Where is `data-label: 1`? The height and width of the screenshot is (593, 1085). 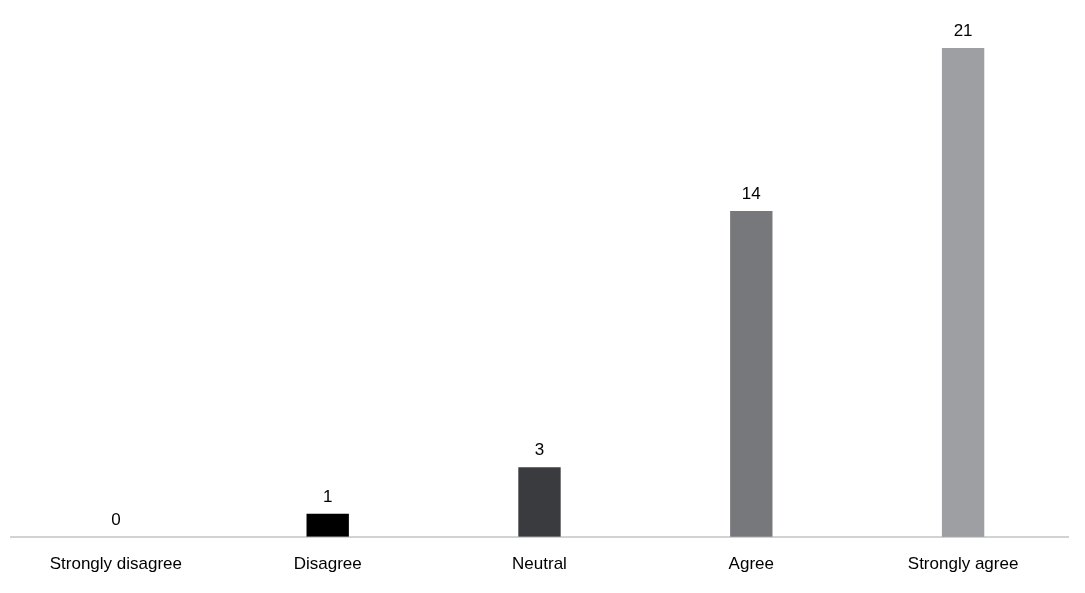
data-label: 1 is located at coordinates (327, 496).